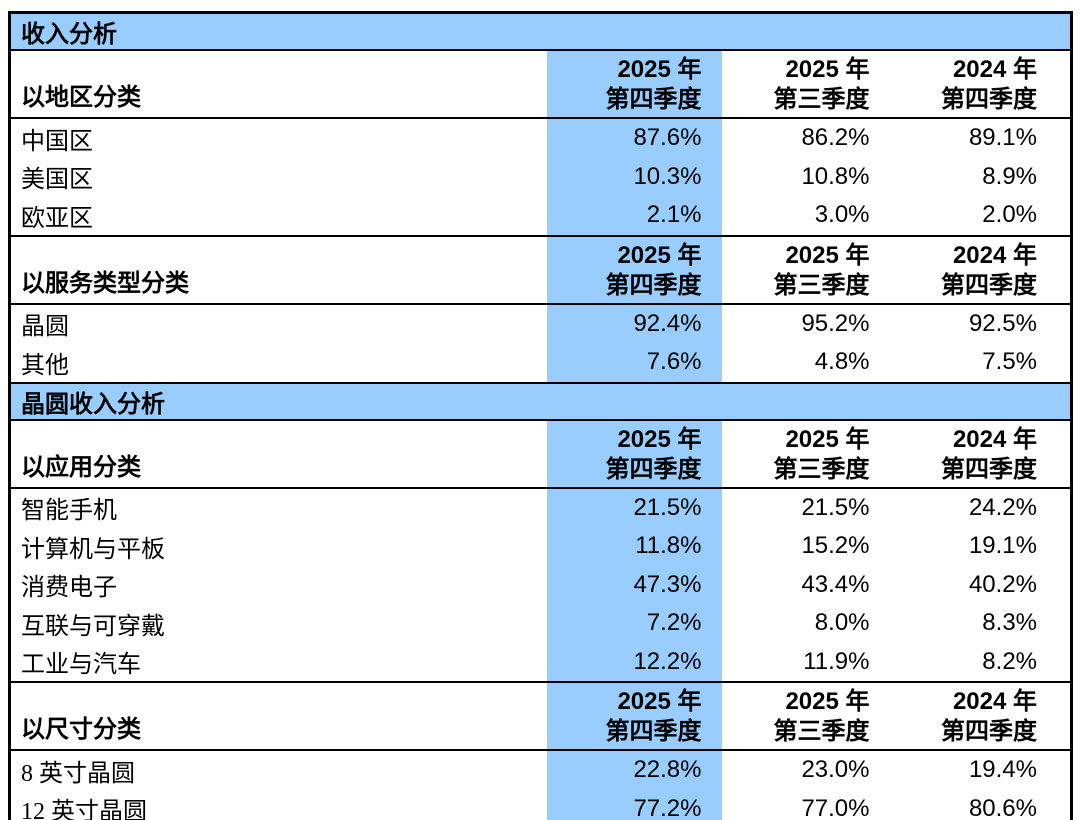 The height and width of the screenshot is (820, 1080). I want to click on value-2025q3: 95.2%, so click(835, 323).